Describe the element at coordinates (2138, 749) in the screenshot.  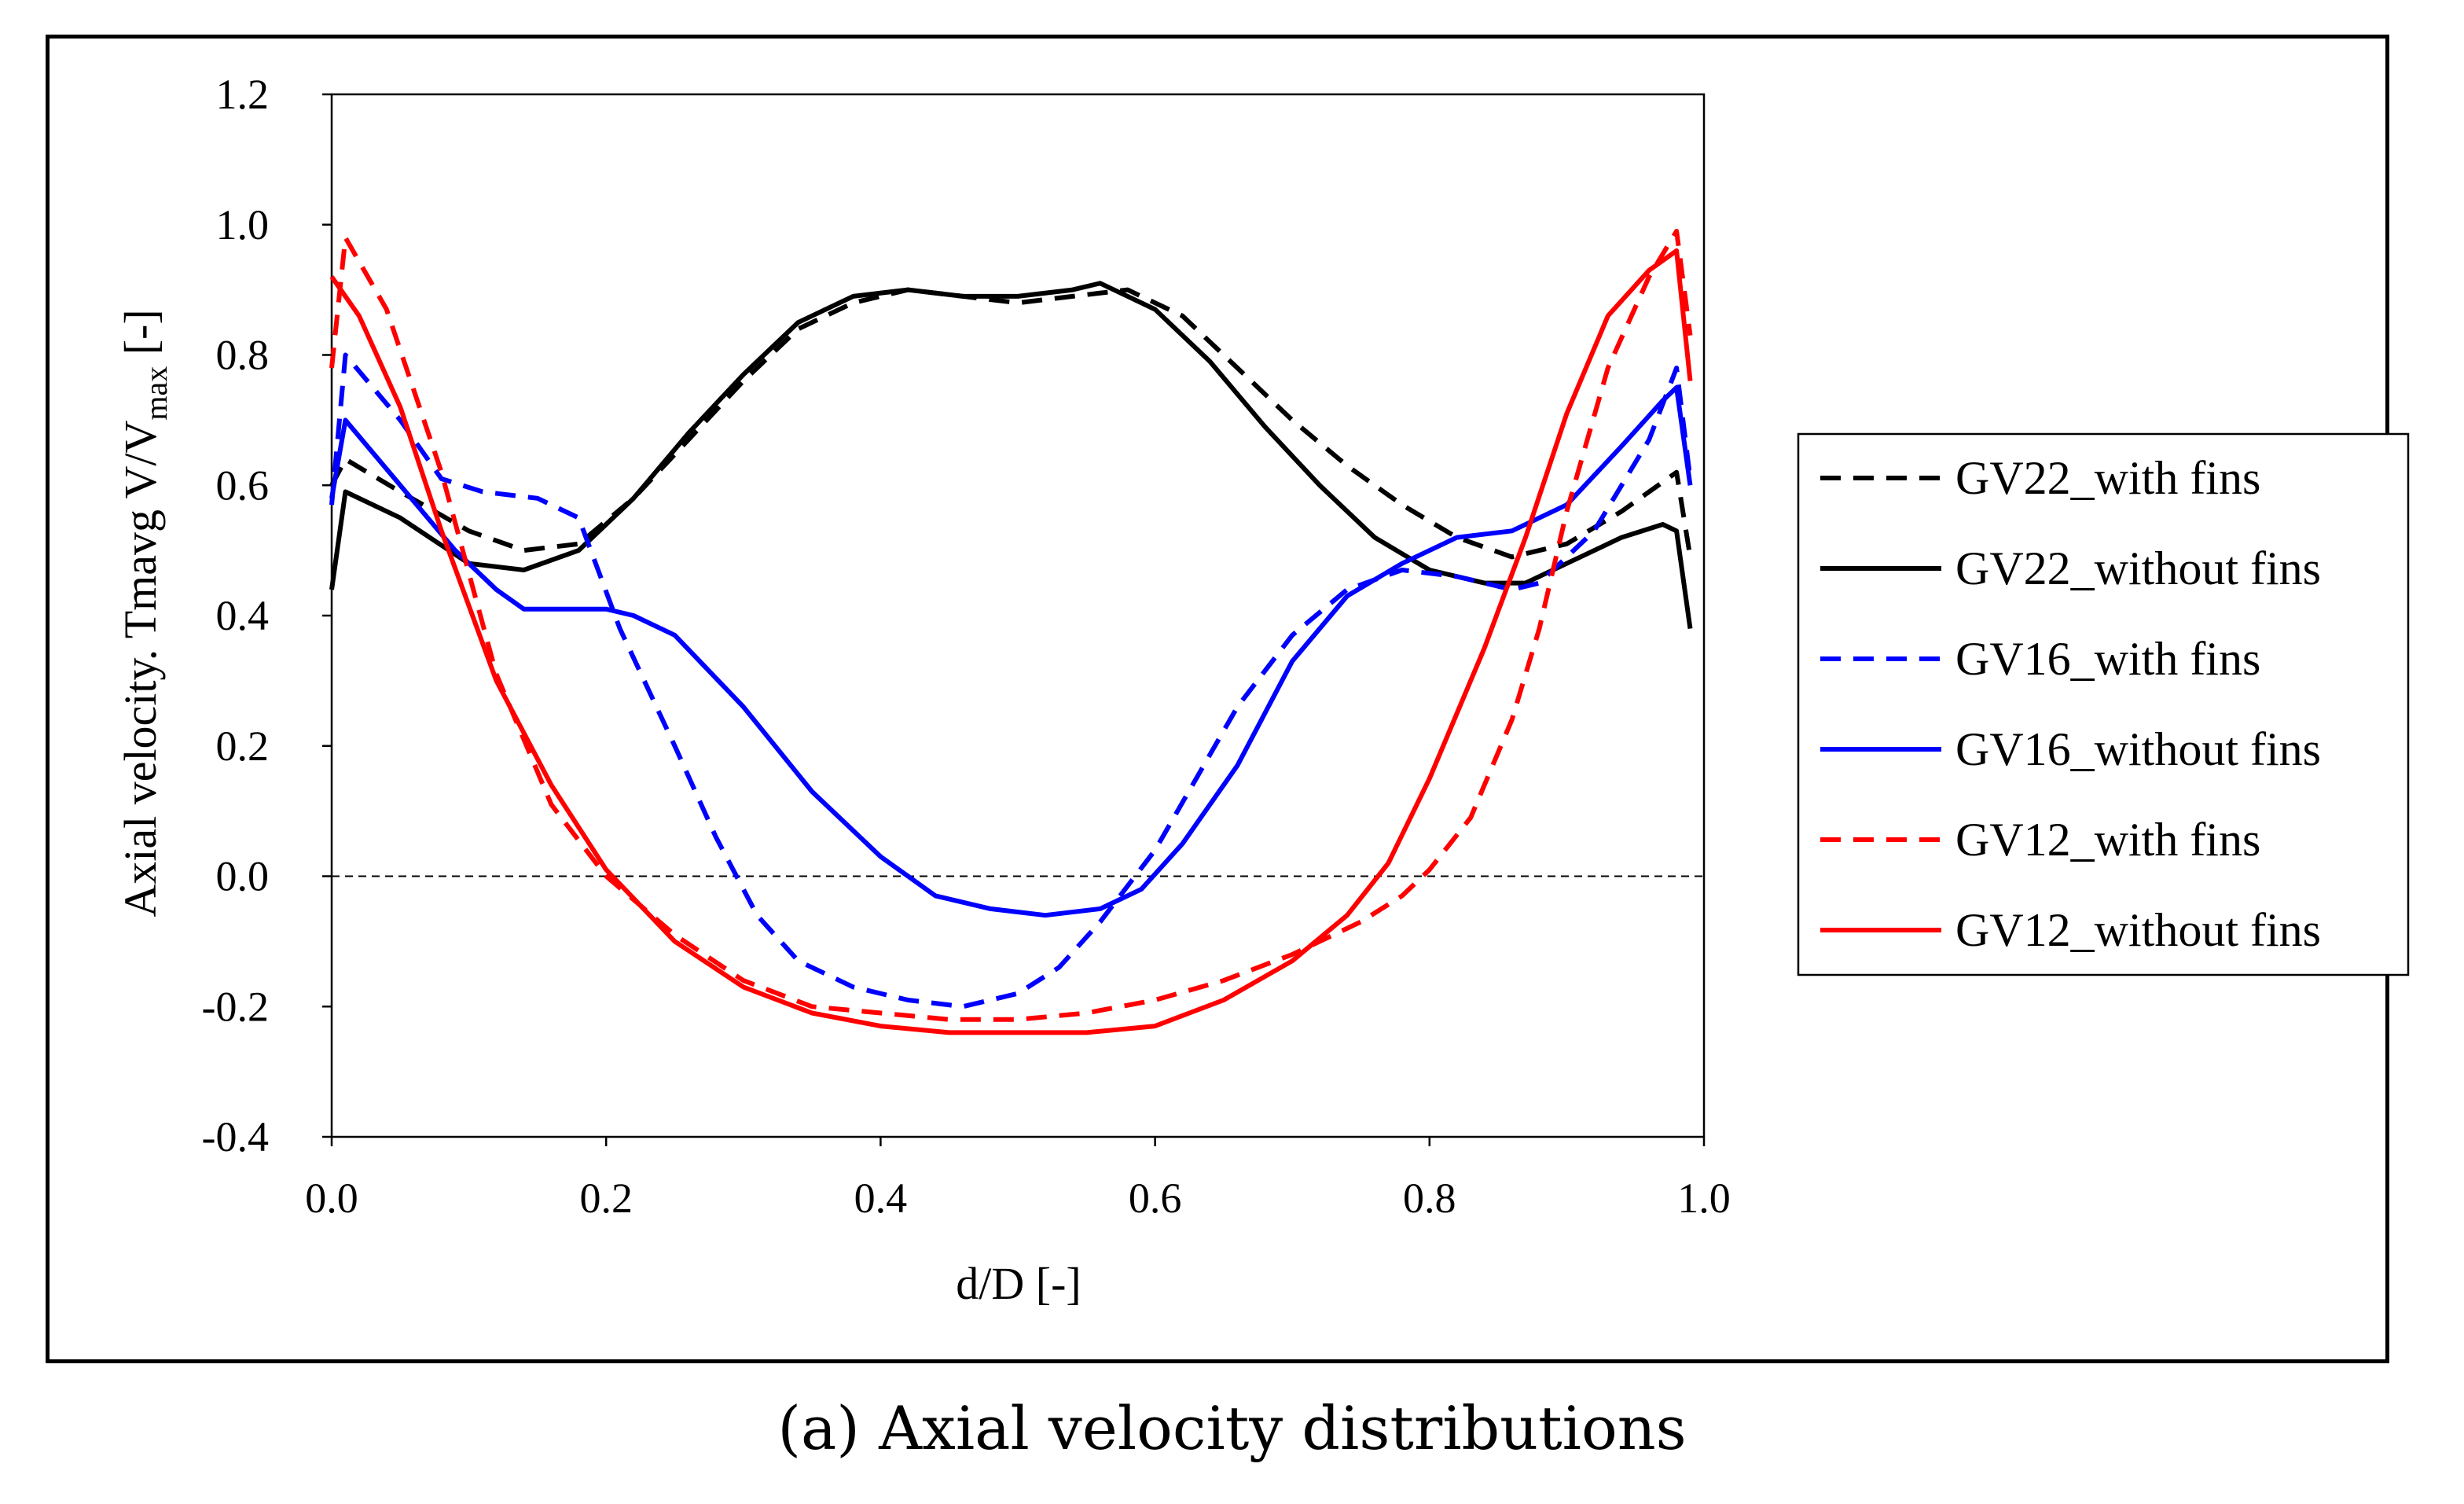
I see `legend-label-3: GV16_without fins` at that location.